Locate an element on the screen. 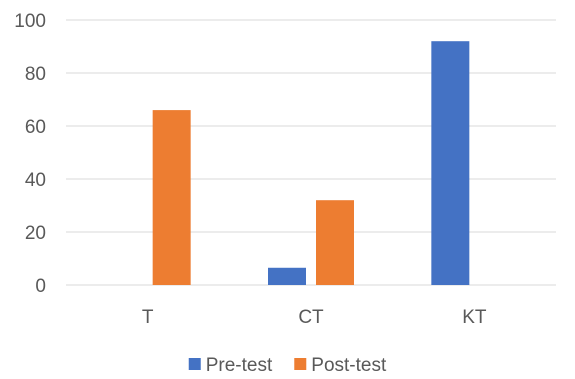  legend-label: Post-test is located at coordinates (349, 365).